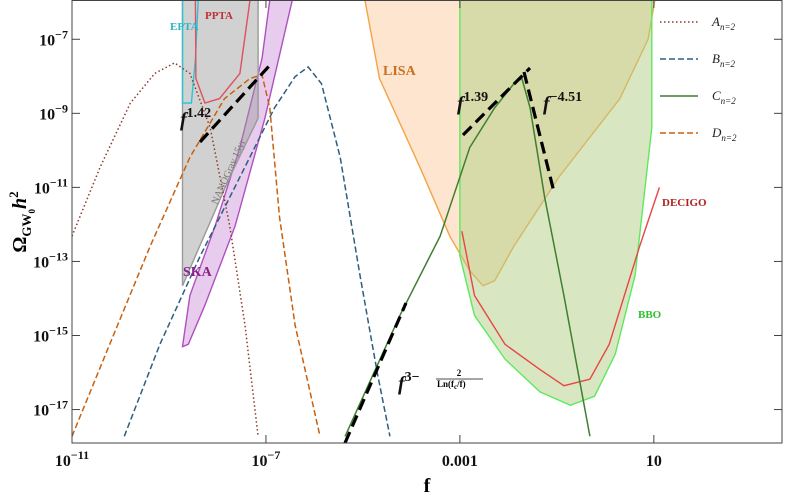  What do you see at coordinates (50, 260) in the screenshot?
I see `tick-label: 10⁻¹³` at bounding box center [50, 260].